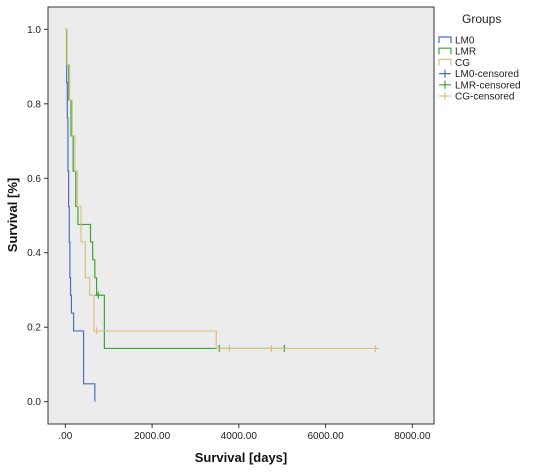  Describe the element at coordinates (465, 41) in the screenshot. I see `legend-label: LM0` at that location.